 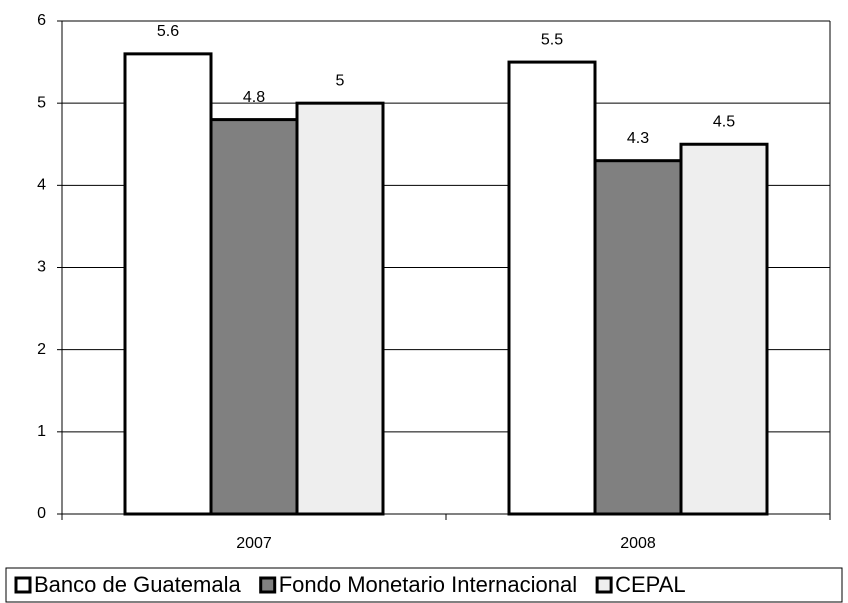 I want to click on value-label: 4.3, so click(x=638, y=138).